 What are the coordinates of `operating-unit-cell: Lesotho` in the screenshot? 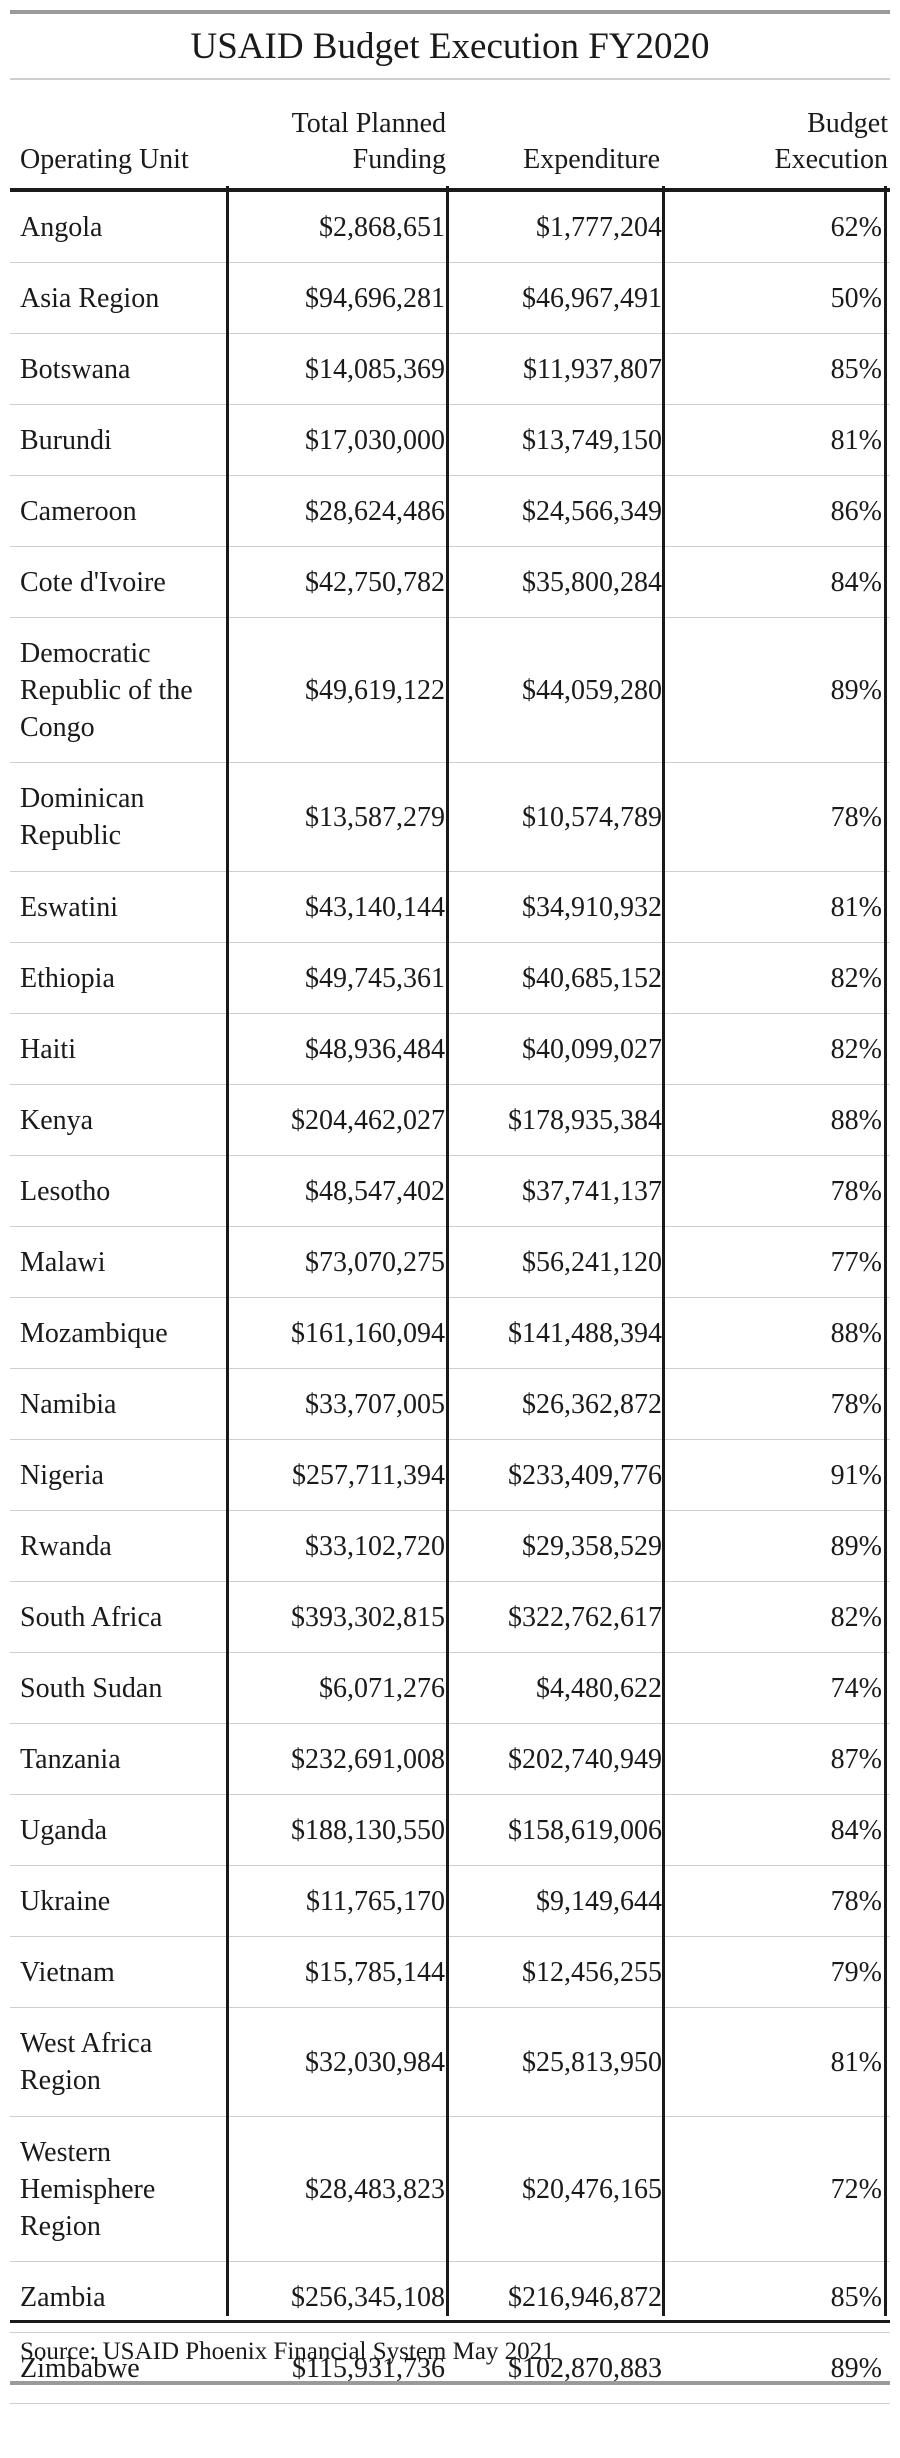 It's located at (125, 1191).